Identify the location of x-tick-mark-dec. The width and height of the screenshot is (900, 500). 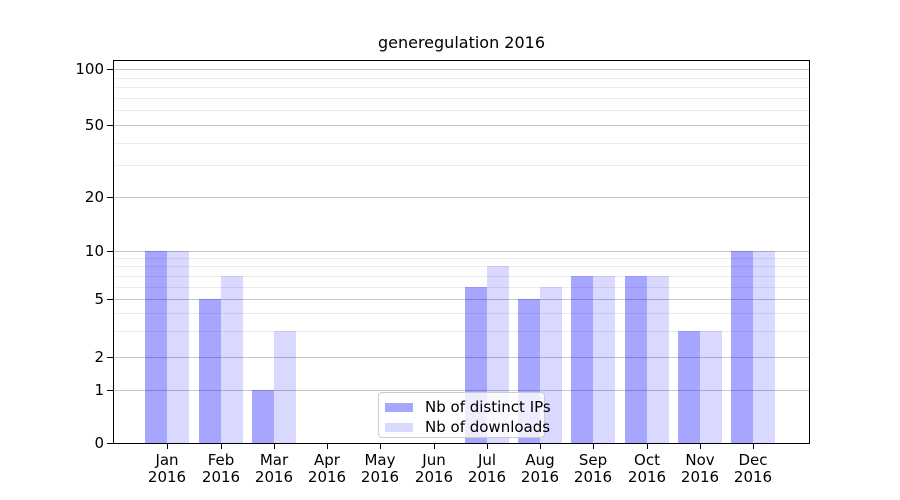
(753, 446).